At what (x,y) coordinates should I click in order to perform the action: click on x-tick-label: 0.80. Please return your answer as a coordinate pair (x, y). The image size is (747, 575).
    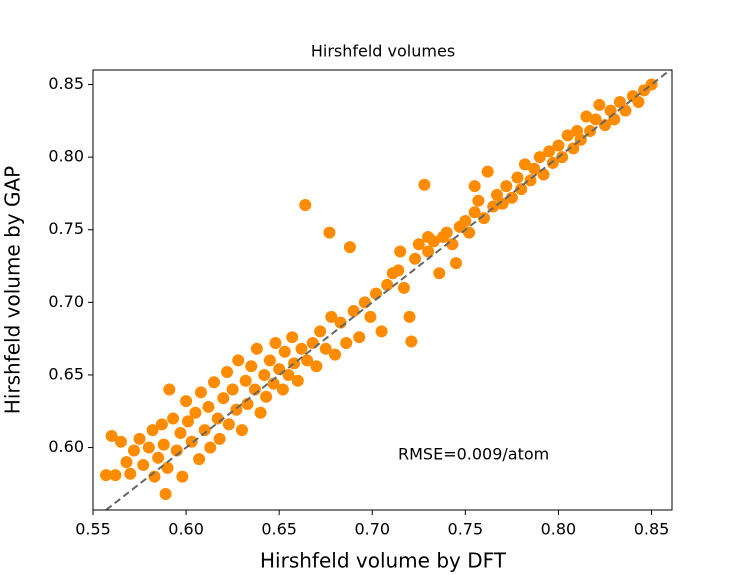
    Looking at the image, I should click on (559, 529).